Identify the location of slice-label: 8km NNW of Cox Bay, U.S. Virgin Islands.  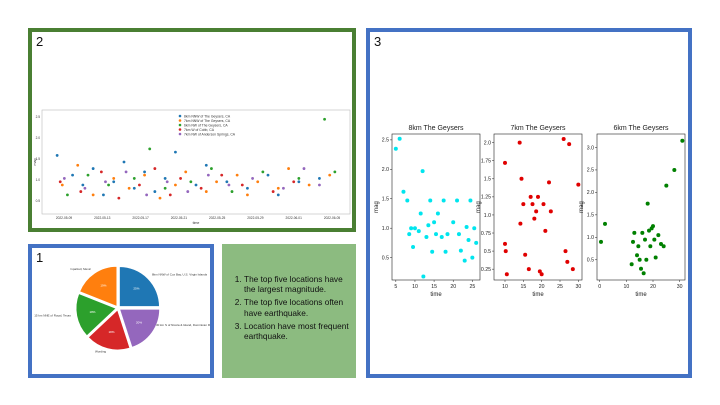
(180, 274).